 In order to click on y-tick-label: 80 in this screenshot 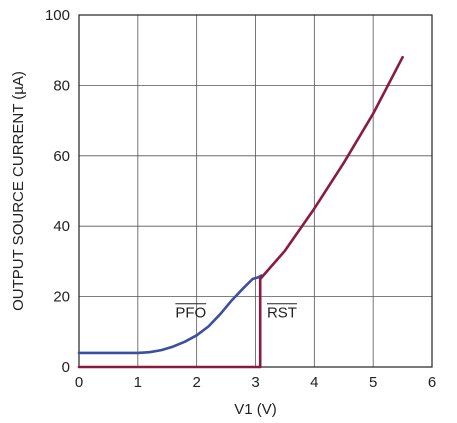, I will do `click(61, 85)`.